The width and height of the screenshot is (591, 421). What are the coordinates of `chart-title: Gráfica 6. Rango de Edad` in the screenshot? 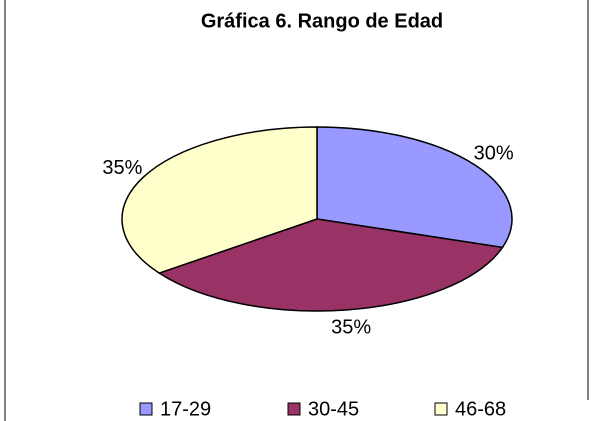 It's located at (322, 21).